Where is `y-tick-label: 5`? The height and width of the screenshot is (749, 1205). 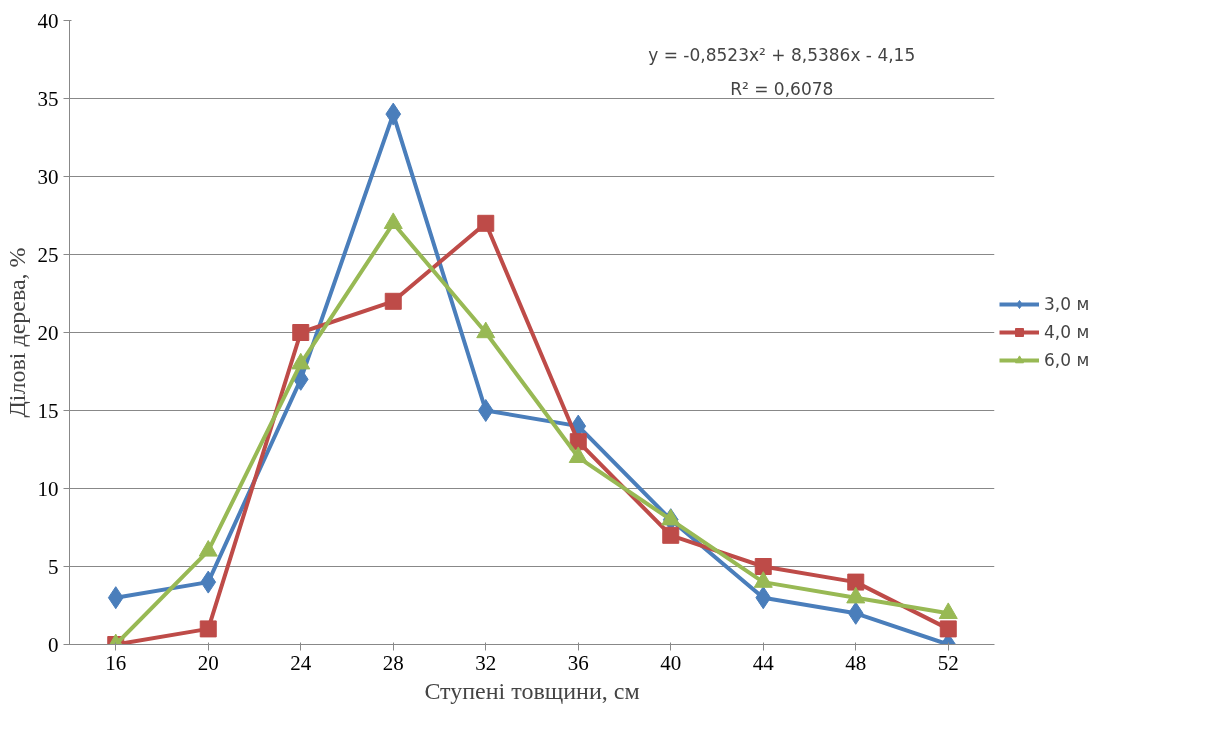
y-tick-label: 5 is located at coordinates (53, 566).